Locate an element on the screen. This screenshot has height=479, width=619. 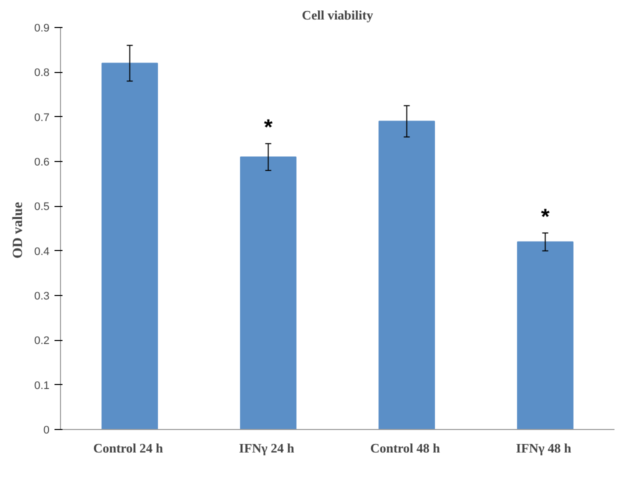
x-tick-label: Control 48 h is located at coordinates (405, 448).